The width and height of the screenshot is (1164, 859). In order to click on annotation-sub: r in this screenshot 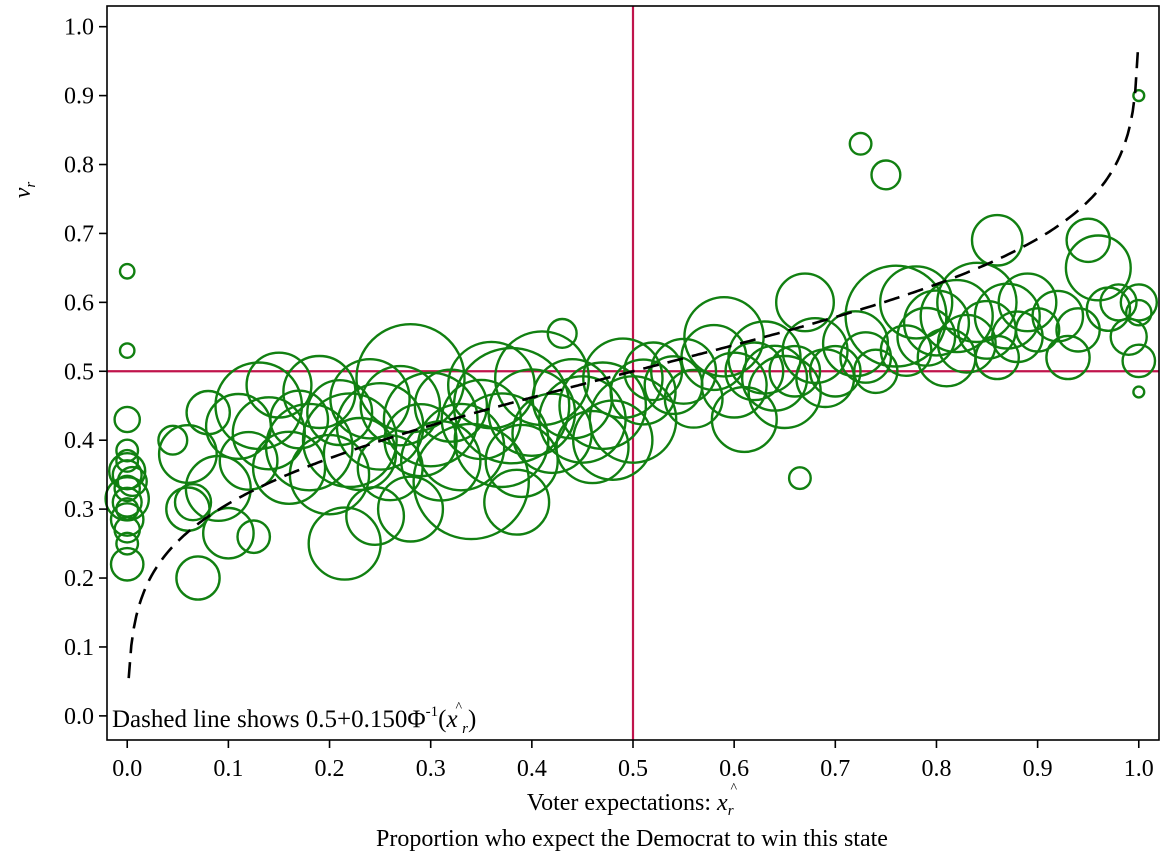, I will do `click(465, 729)`.